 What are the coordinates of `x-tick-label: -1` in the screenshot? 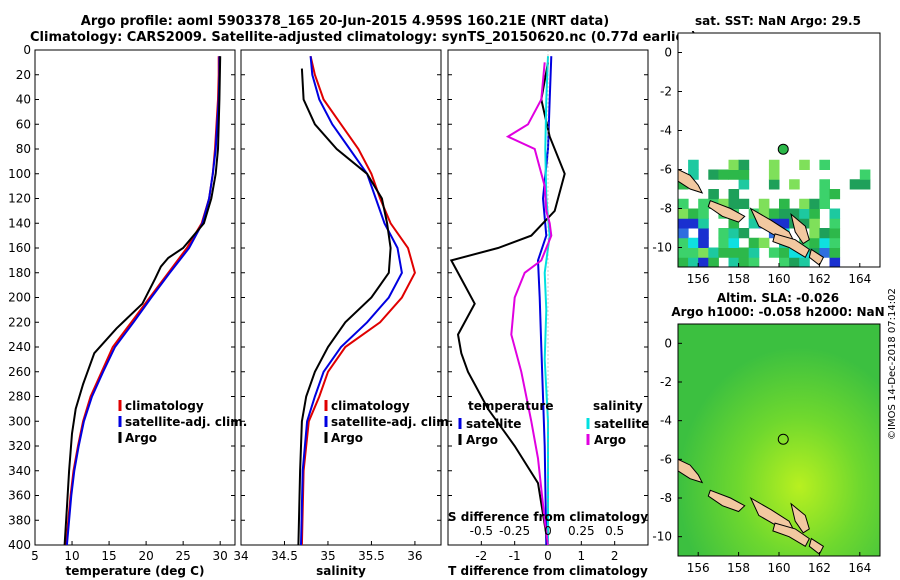 It's located at (515, 556).